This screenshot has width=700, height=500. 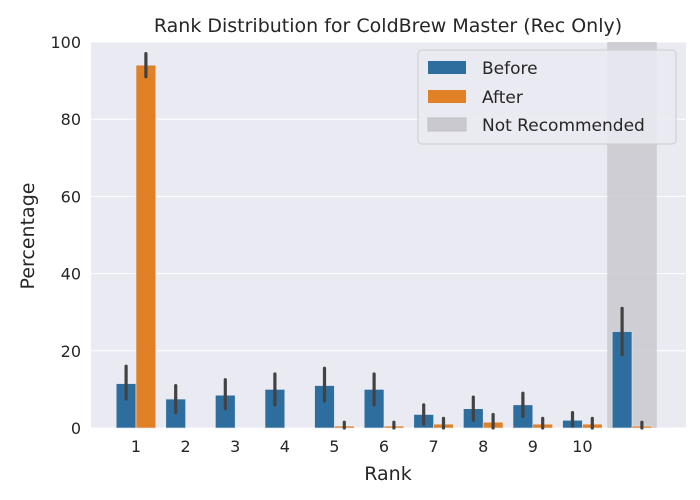 What do you see at coordinates (71, 196) in the screenshot?
I see `y-tick-label: 60` at bounding box center [71, 196].